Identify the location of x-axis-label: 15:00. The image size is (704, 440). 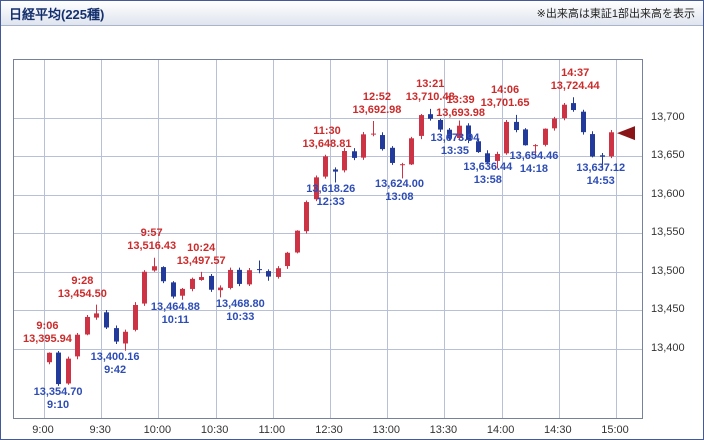
(615, 430).